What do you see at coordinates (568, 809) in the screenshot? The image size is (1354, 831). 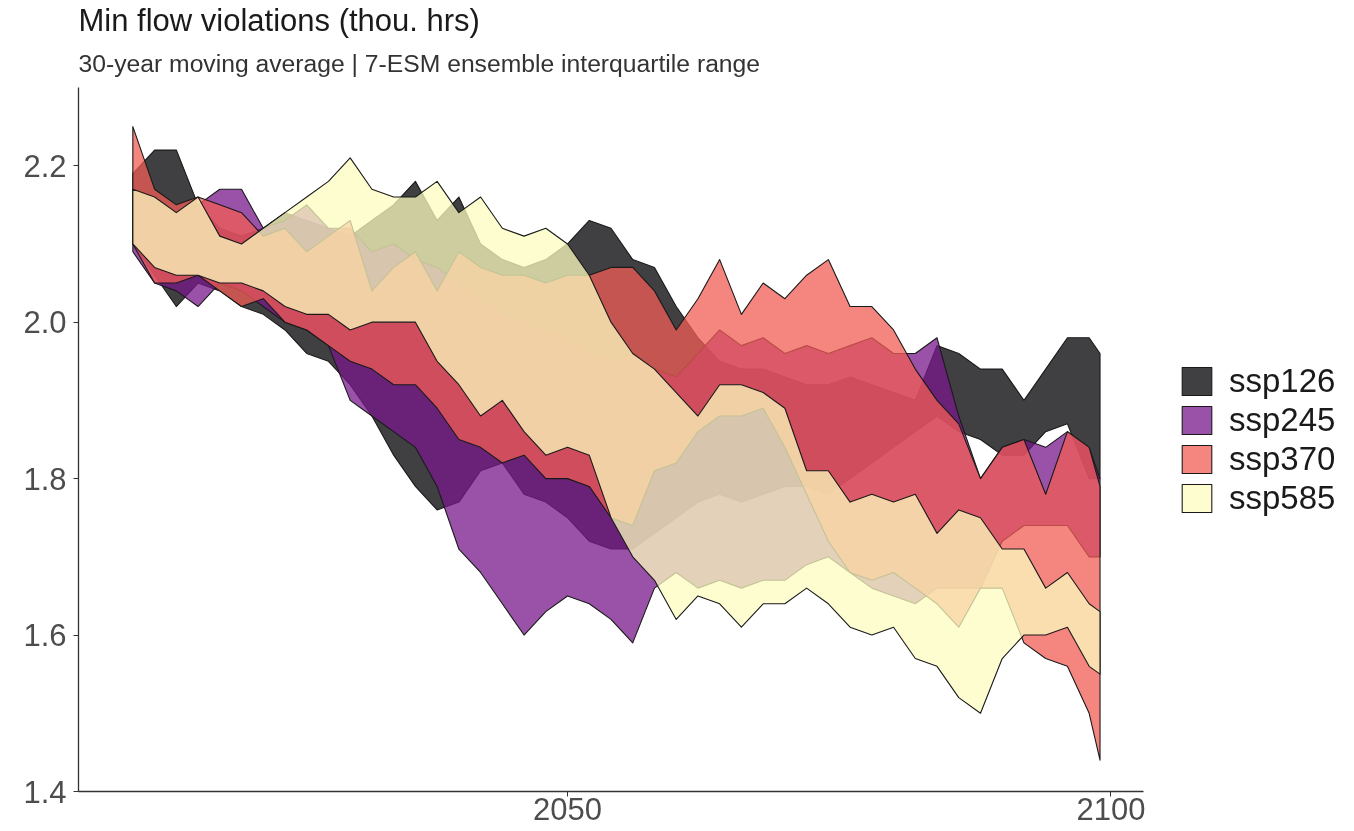 I see `x-tick-label: 2050` at bounding box center [568, 809].